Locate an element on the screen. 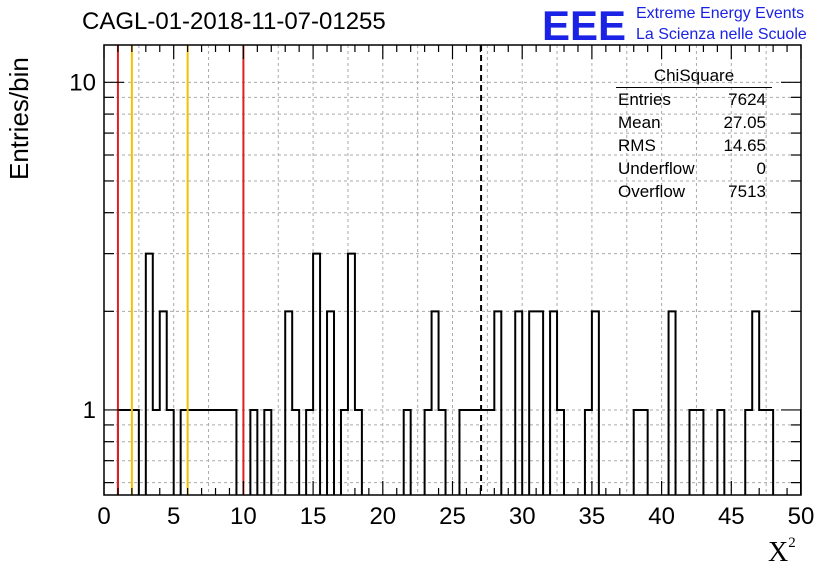 The width and height of the screenshot is (836, 572). stats-label: RMS is located at coordinates (637, 145).